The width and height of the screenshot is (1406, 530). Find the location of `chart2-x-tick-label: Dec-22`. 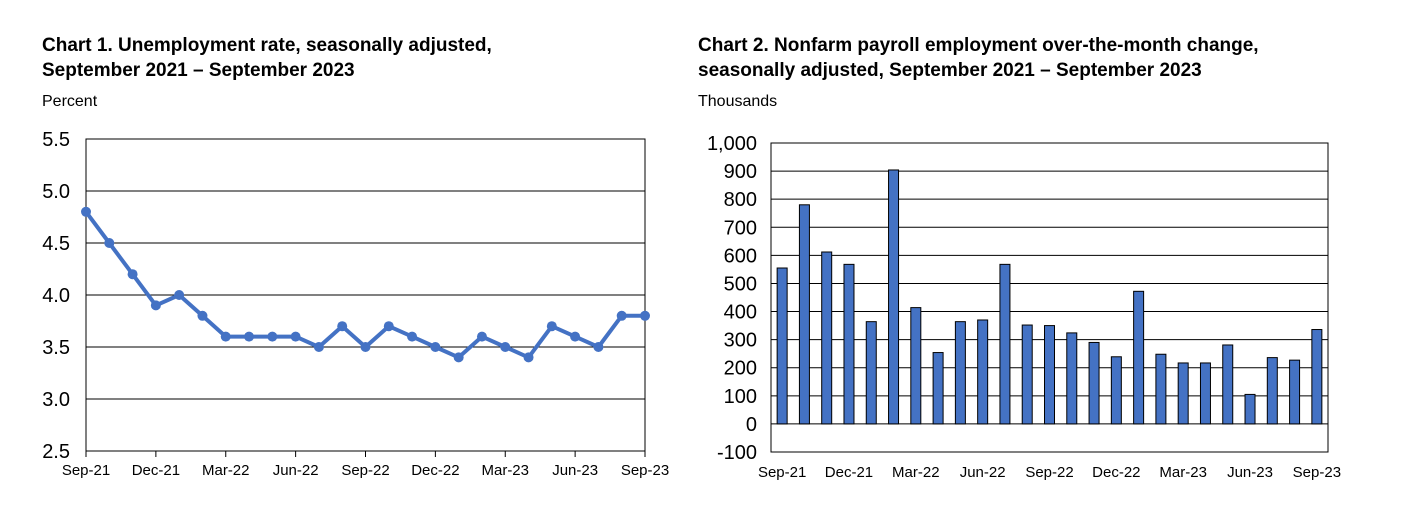

chart2-x-tick-label: Dec-22 is located at coordinates (1116, 472).